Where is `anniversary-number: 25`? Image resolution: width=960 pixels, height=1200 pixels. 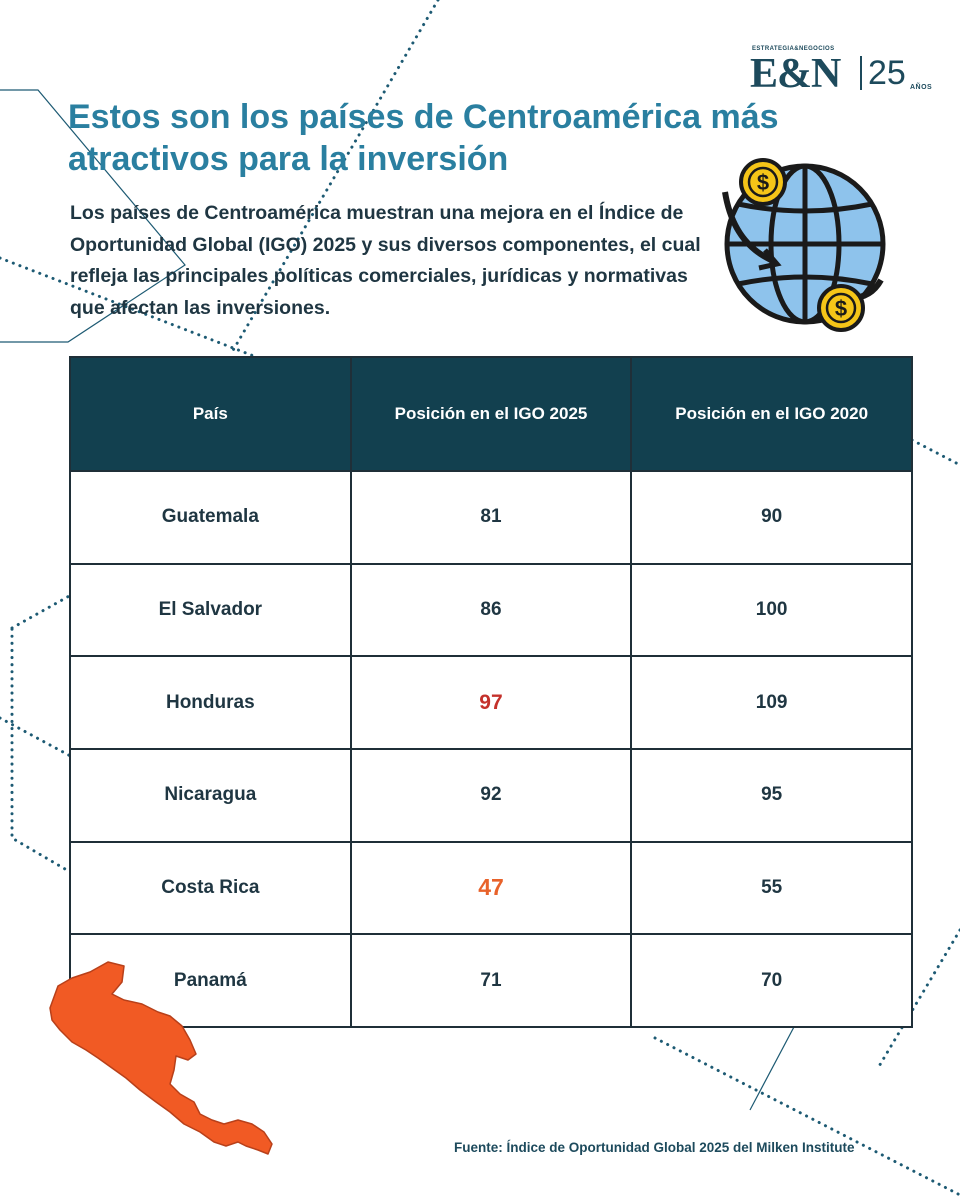 anniversary-number: 25 is located at coordinates (887, 73).